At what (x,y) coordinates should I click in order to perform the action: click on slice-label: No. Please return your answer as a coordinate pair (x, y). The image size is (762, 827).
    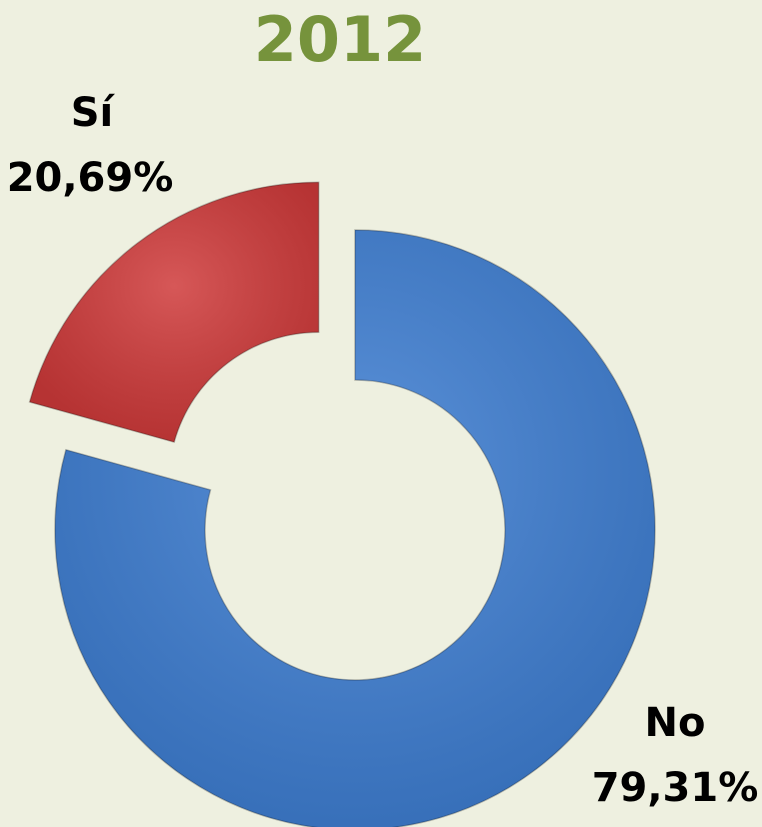
    Looking at the image, I should click on (675, 723).